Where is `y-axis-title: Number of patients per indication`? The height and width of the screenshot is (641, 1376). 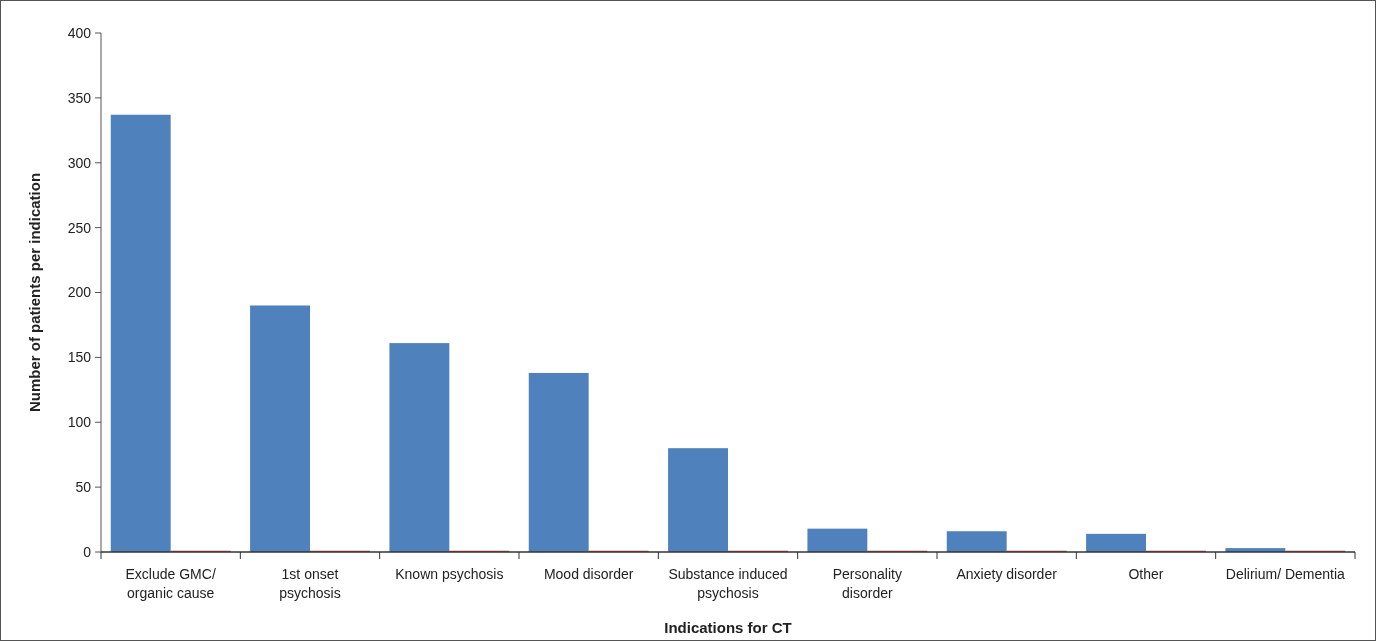
y-axis-title: Number of patients per indication is located at coordinates (34, 292).